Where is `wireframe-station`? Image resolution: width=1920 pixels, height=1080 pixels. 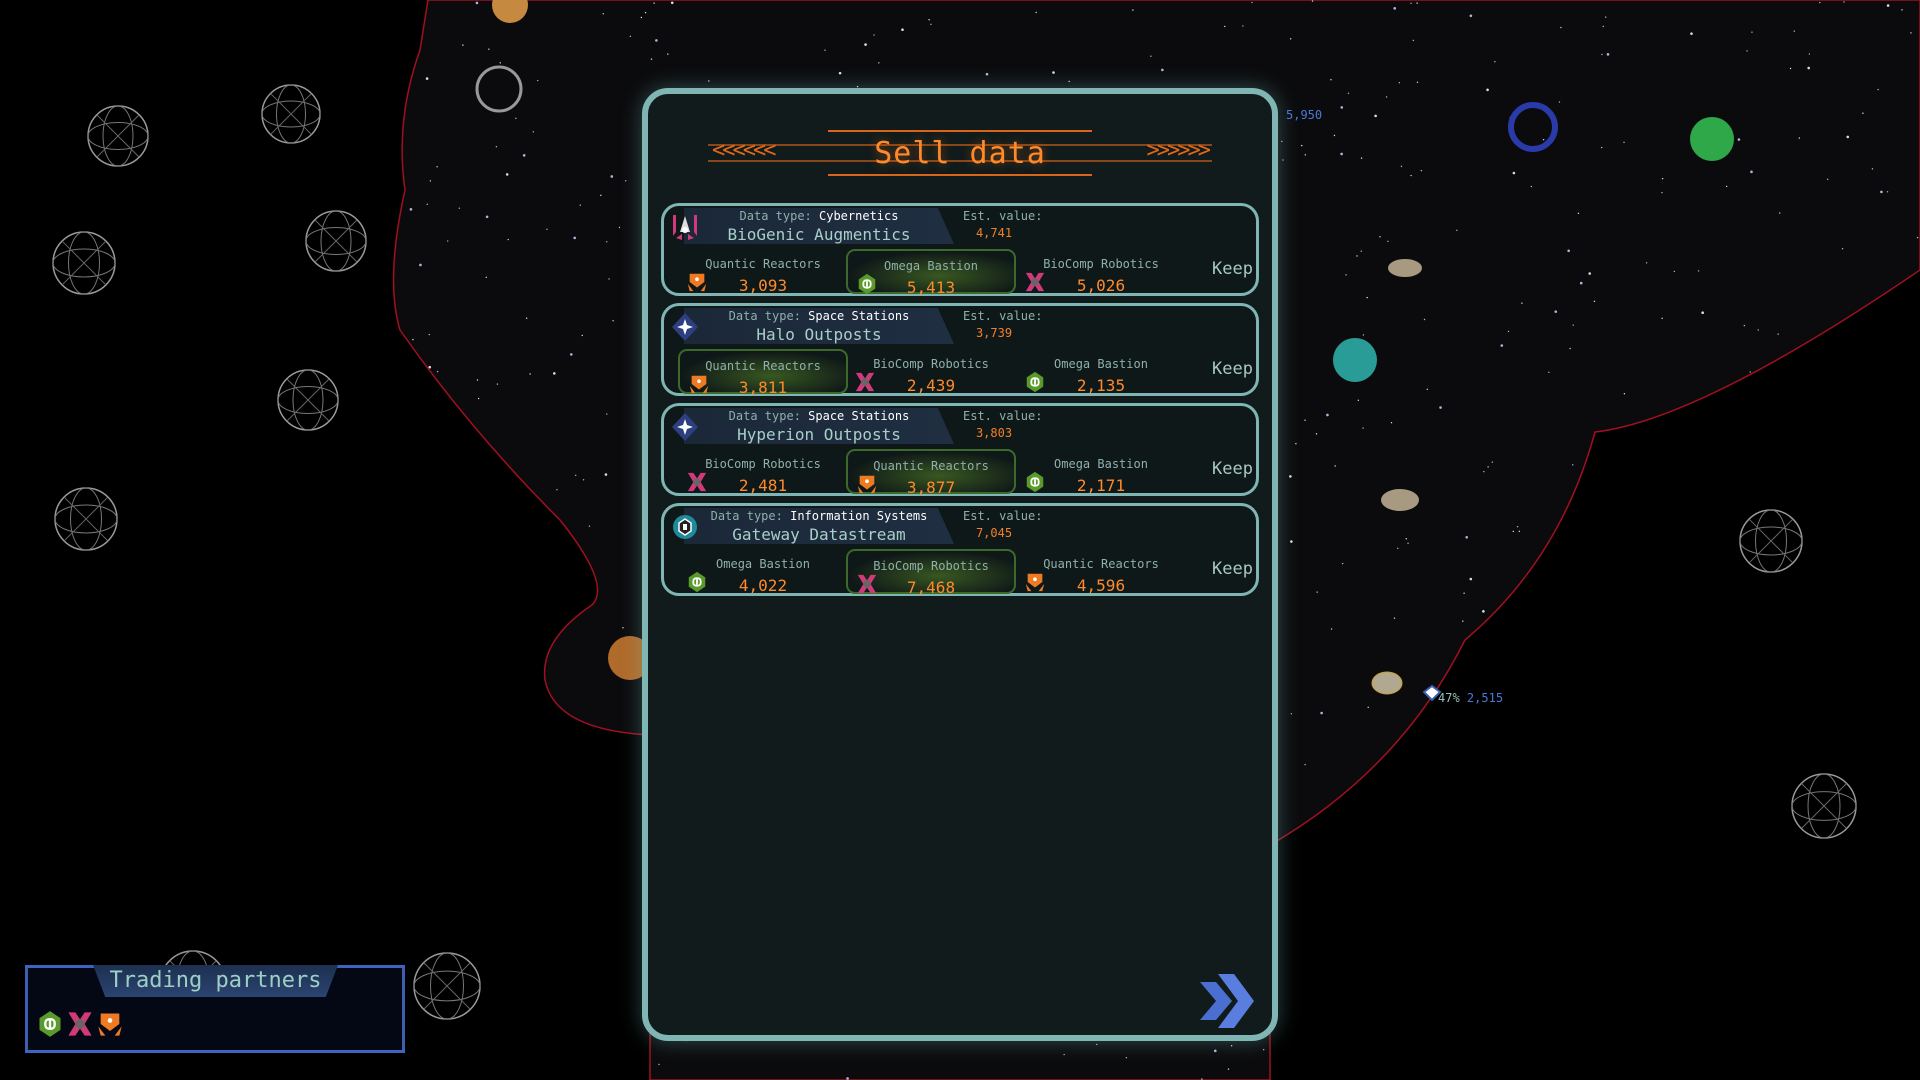
wireframe-station is located at coordinates (499, 89).